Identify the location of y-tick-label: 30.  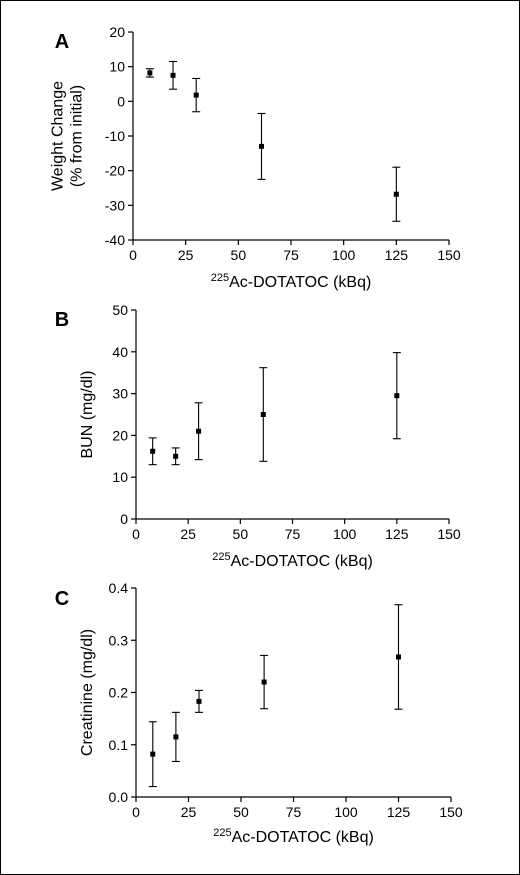
(120, 394).